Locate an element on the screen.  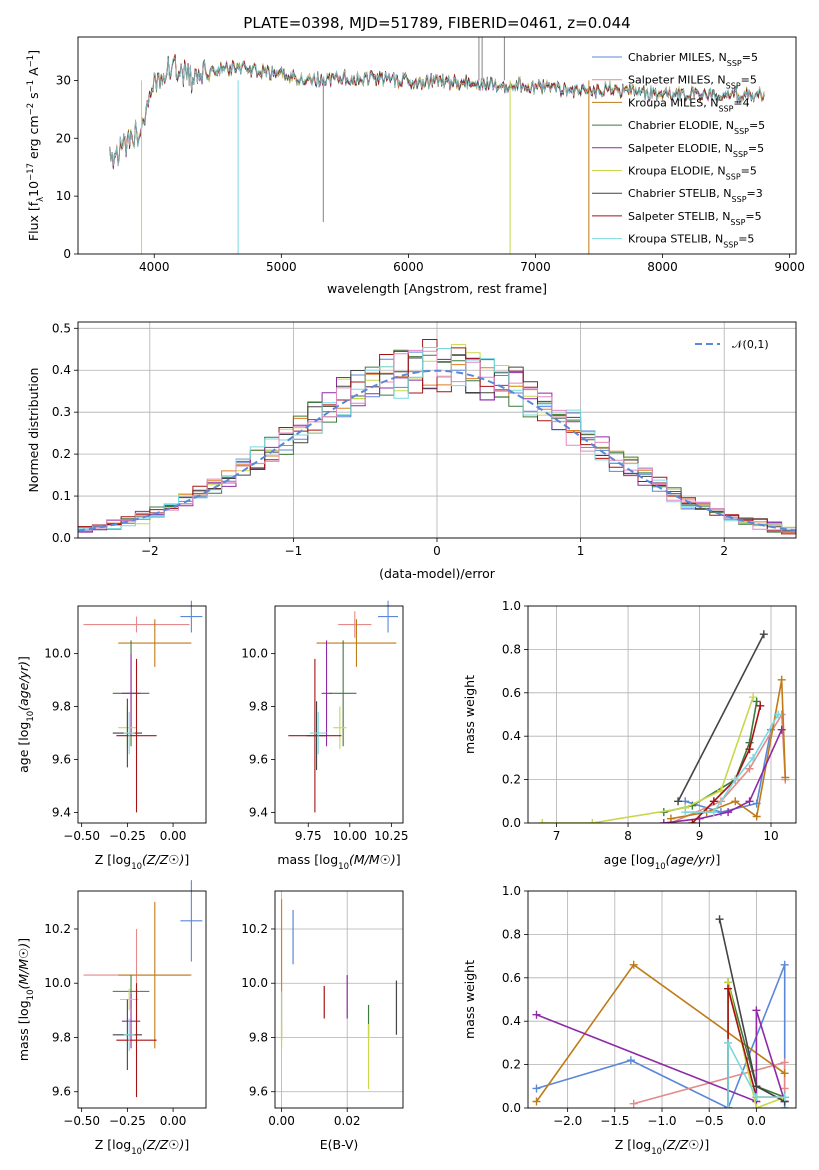
age-weight-xtick-label: 9 is located at coordinates (700, 836).